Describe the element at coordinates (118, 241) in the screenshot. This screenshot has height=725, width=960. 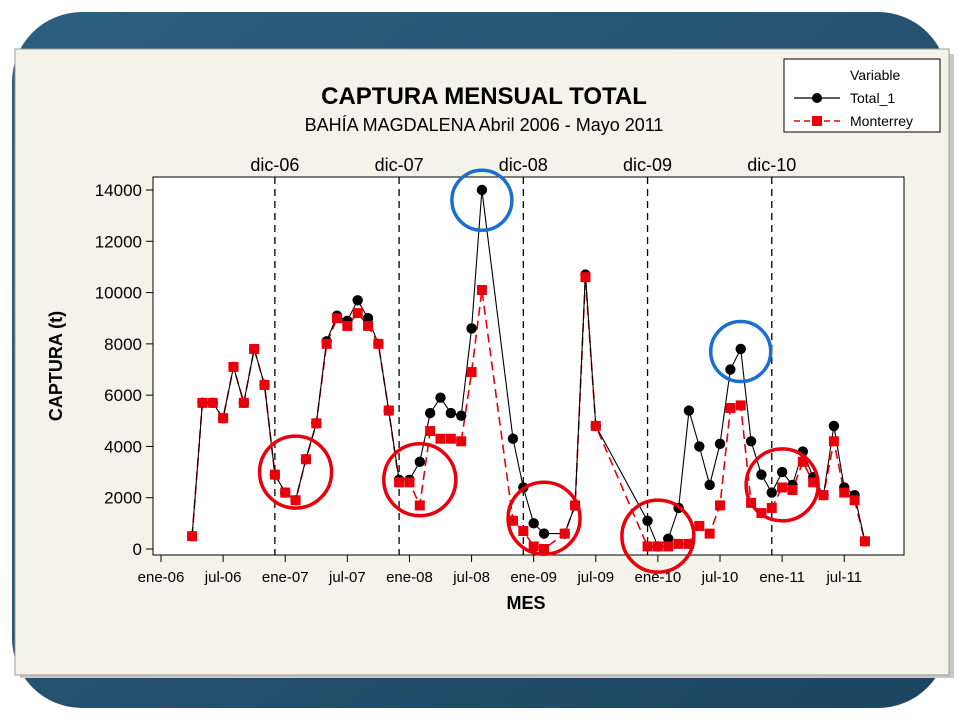
I see `y-tick-label: 12000` at that location.